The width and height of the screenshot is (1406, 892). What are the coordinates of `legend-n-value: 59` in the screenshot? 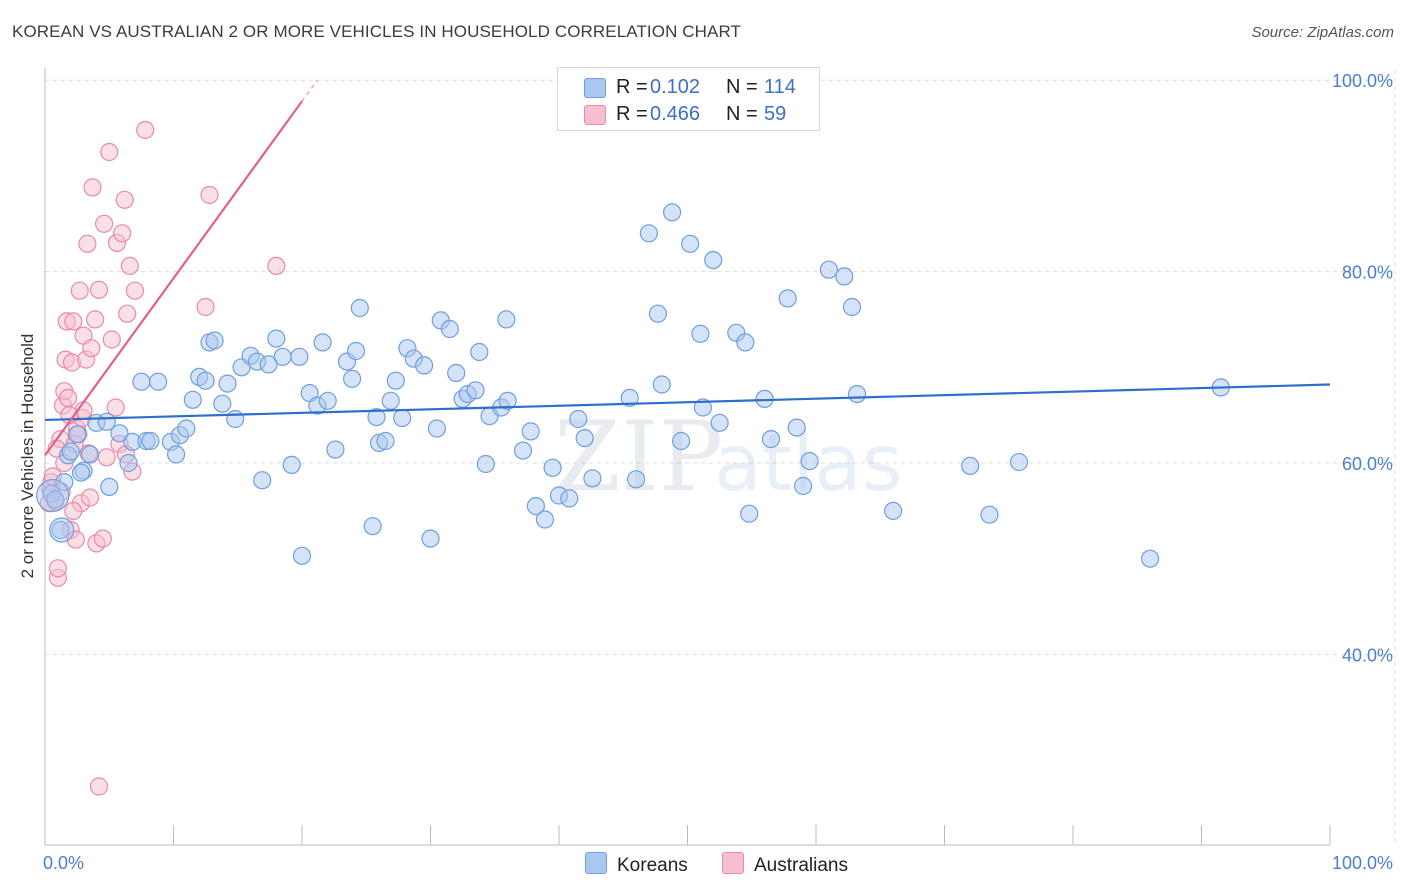 It's located at (775, 114).